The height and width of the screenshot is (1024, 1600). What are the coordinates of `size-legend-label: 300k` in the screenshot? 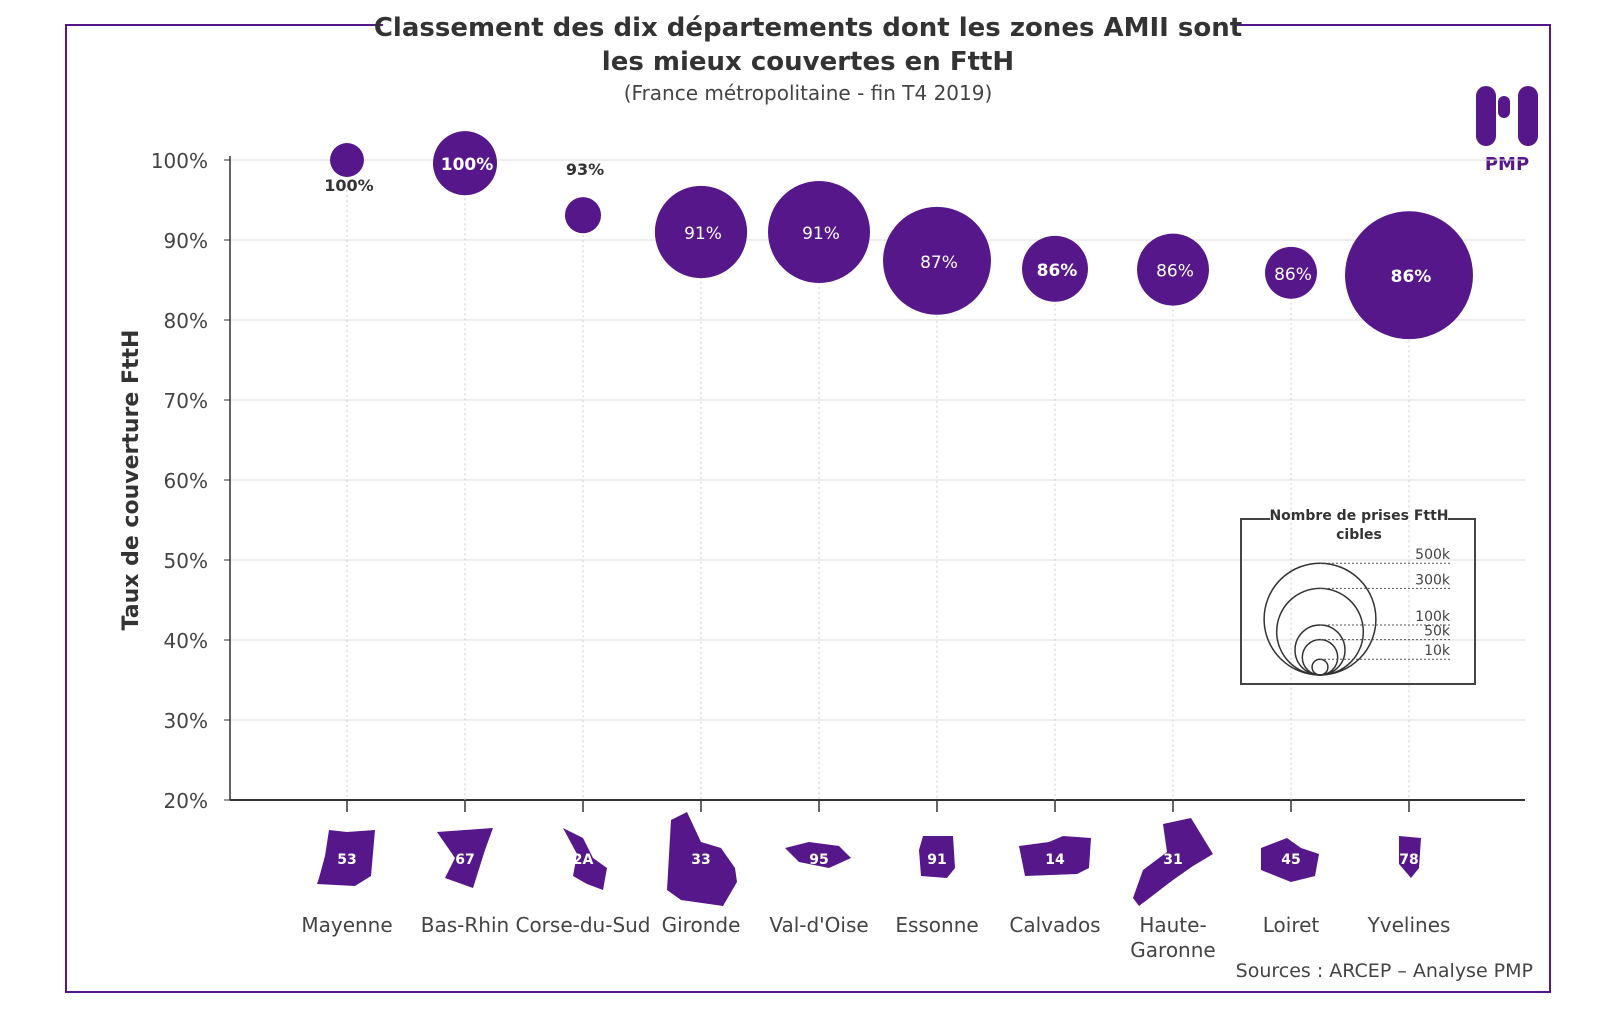 It's located at (1433, 580).